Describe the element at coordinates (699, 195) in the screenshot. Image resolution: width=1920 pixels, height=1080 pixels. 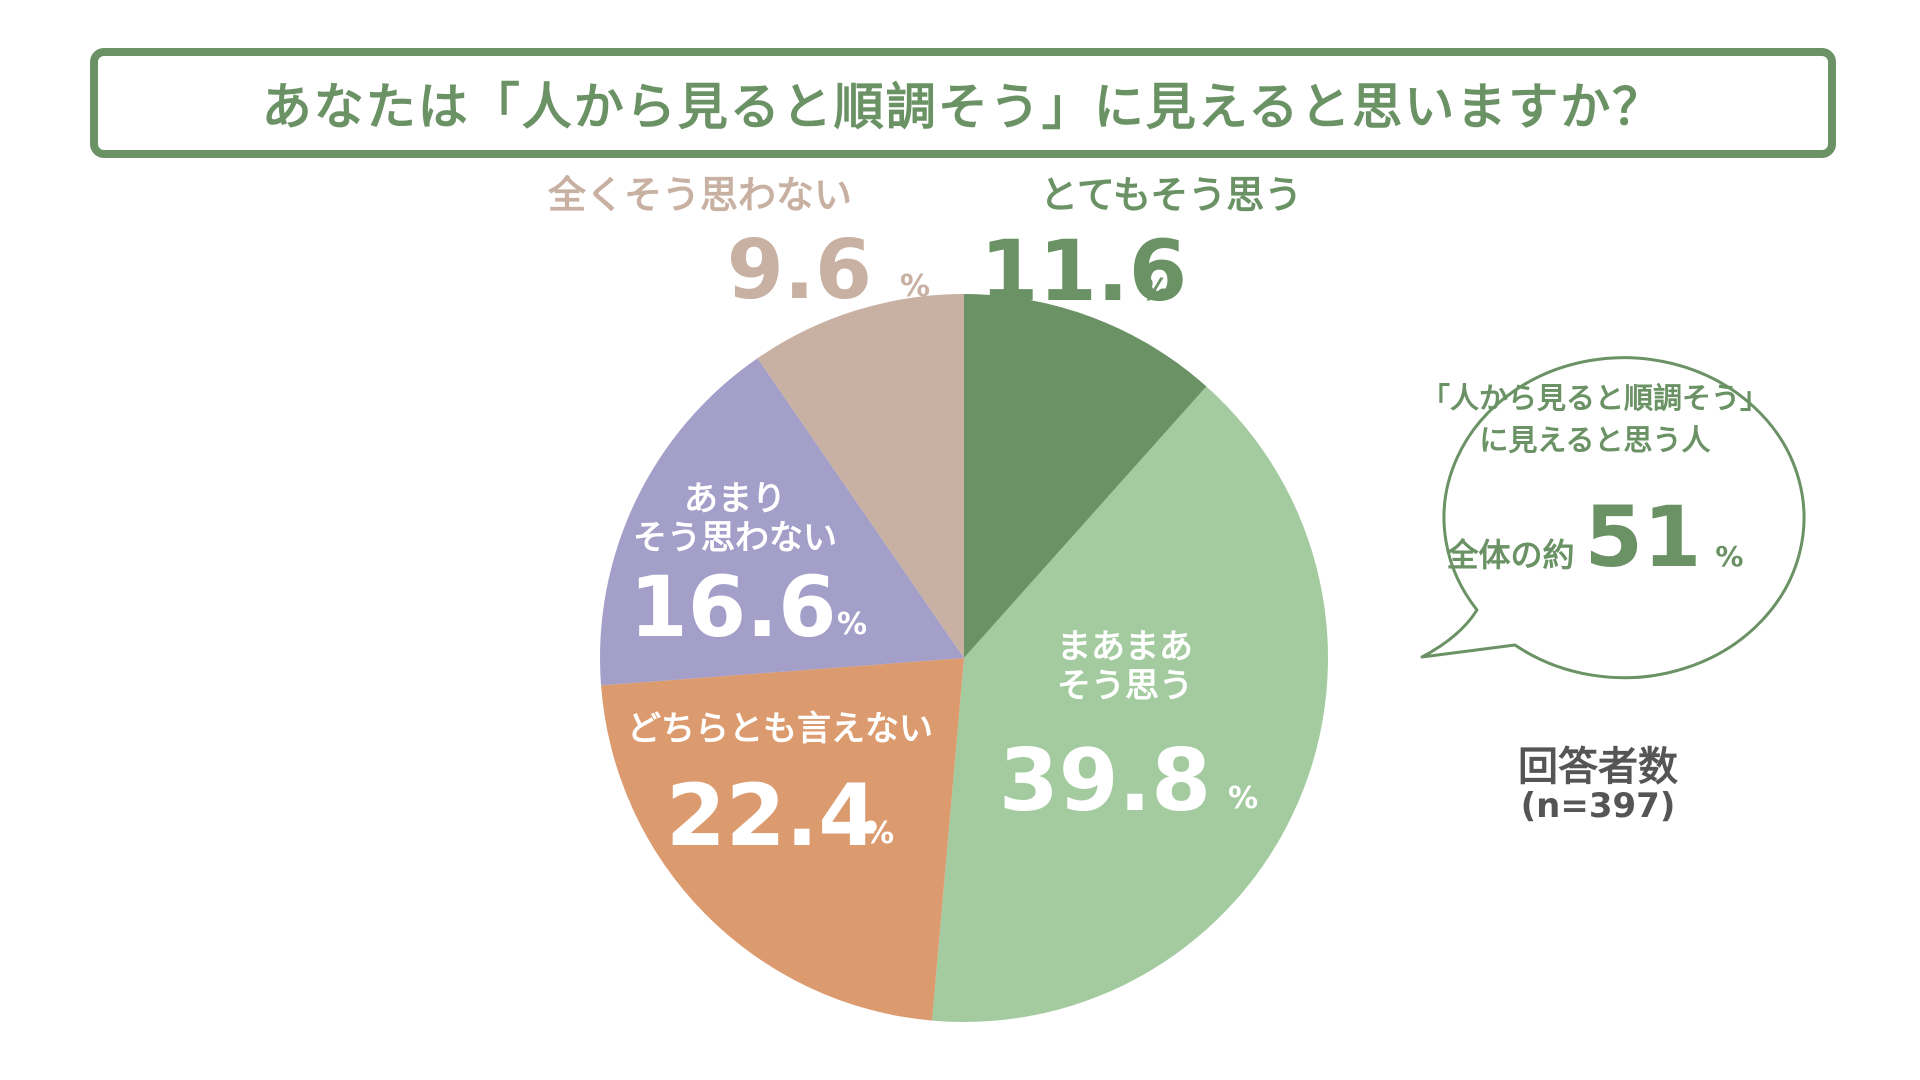
I see `slice-label-4: 全くそう思わない` at that location.